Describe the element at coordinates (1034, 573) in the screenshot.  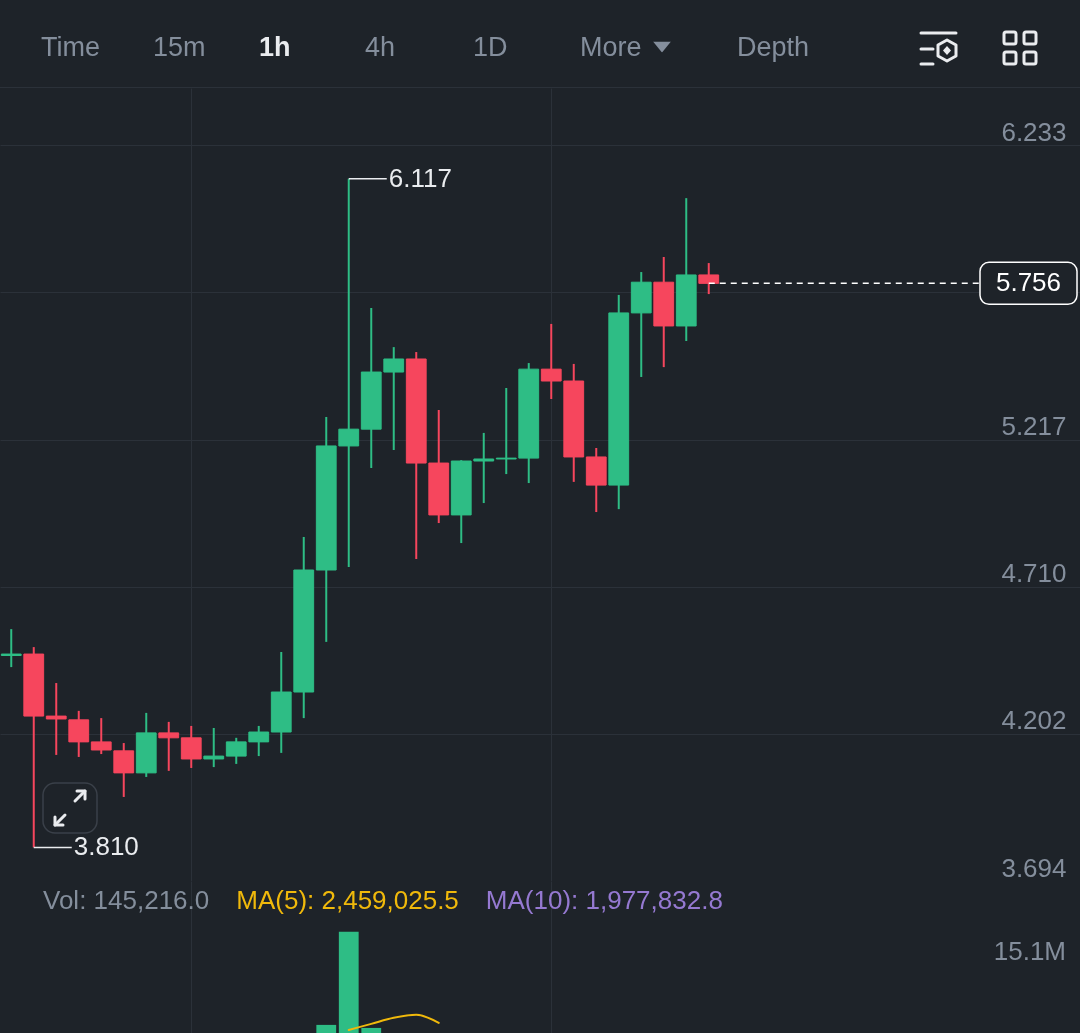
I see `y-tick-label: 4.710` at that location.